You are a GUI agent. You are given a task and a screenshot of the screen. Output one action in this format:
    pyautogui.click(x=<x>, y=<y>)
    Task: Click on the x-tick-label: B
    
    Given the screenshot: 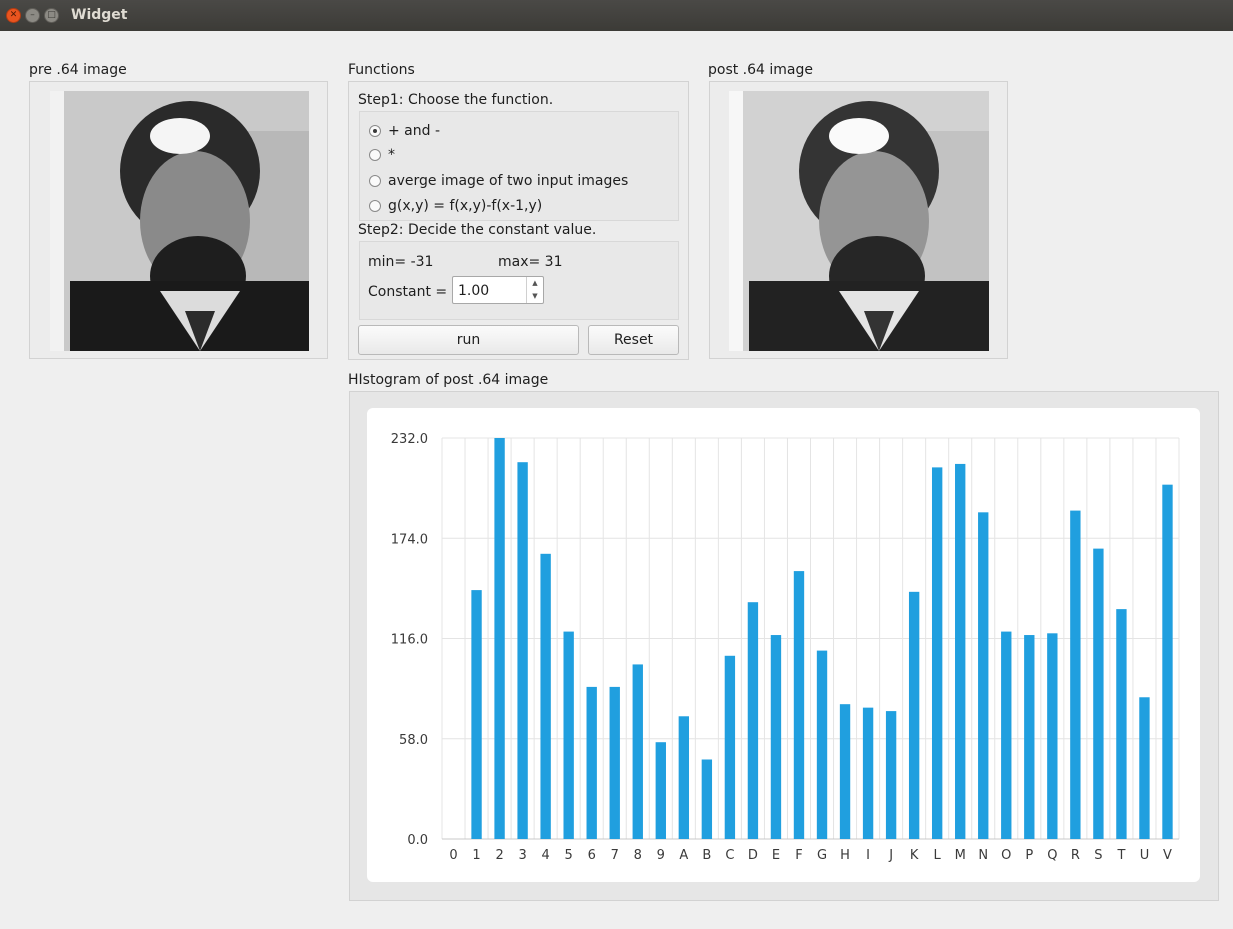 What is the action you would take?
    pyautogui.click(x=706, y=855)
    